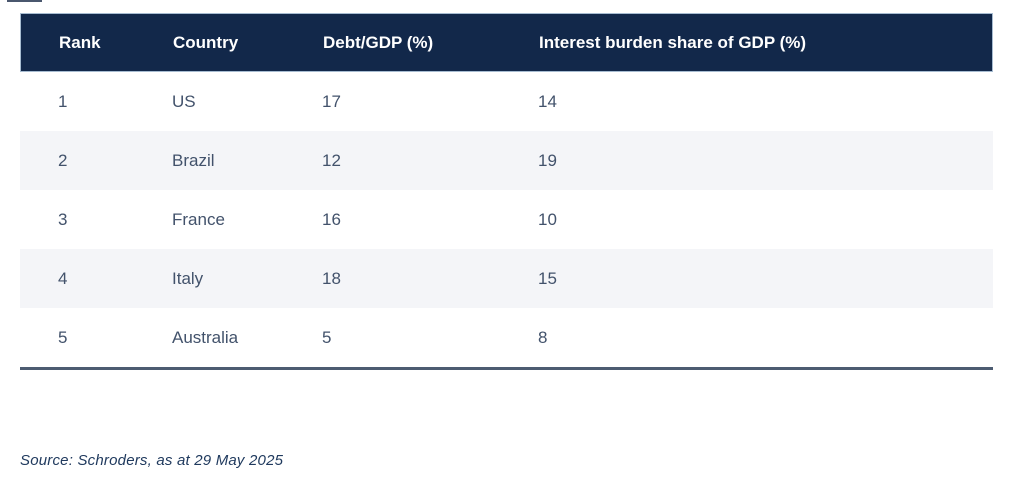 The height and width of the screenshot is (482, 1019). What do you see at coordinates (63, 337) in the screenshot?
I see `cell-rank: 5` at bounding box center [63, 337].